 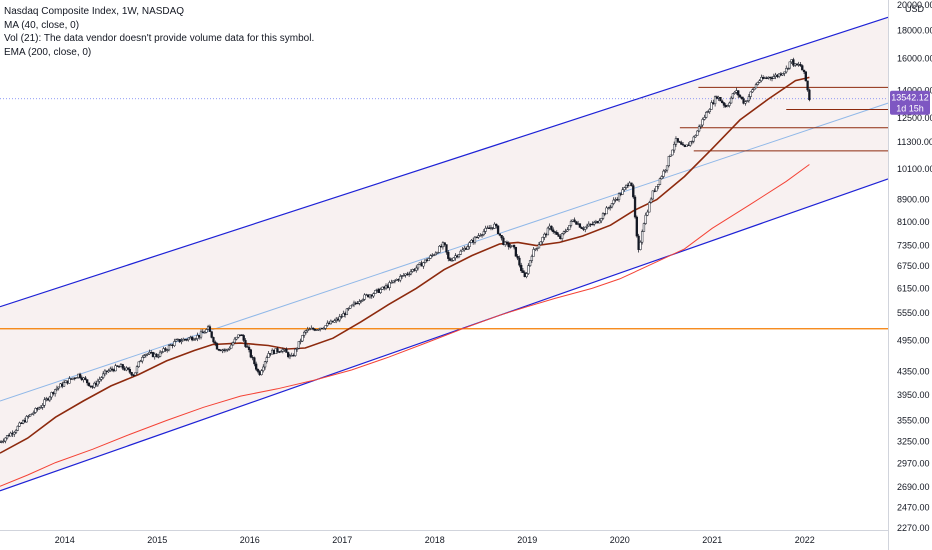 What do you see at coordinates (913, 508) in the screenshot?
I see `price-tick-label: 2470.00` at bounding box center [913, 508].